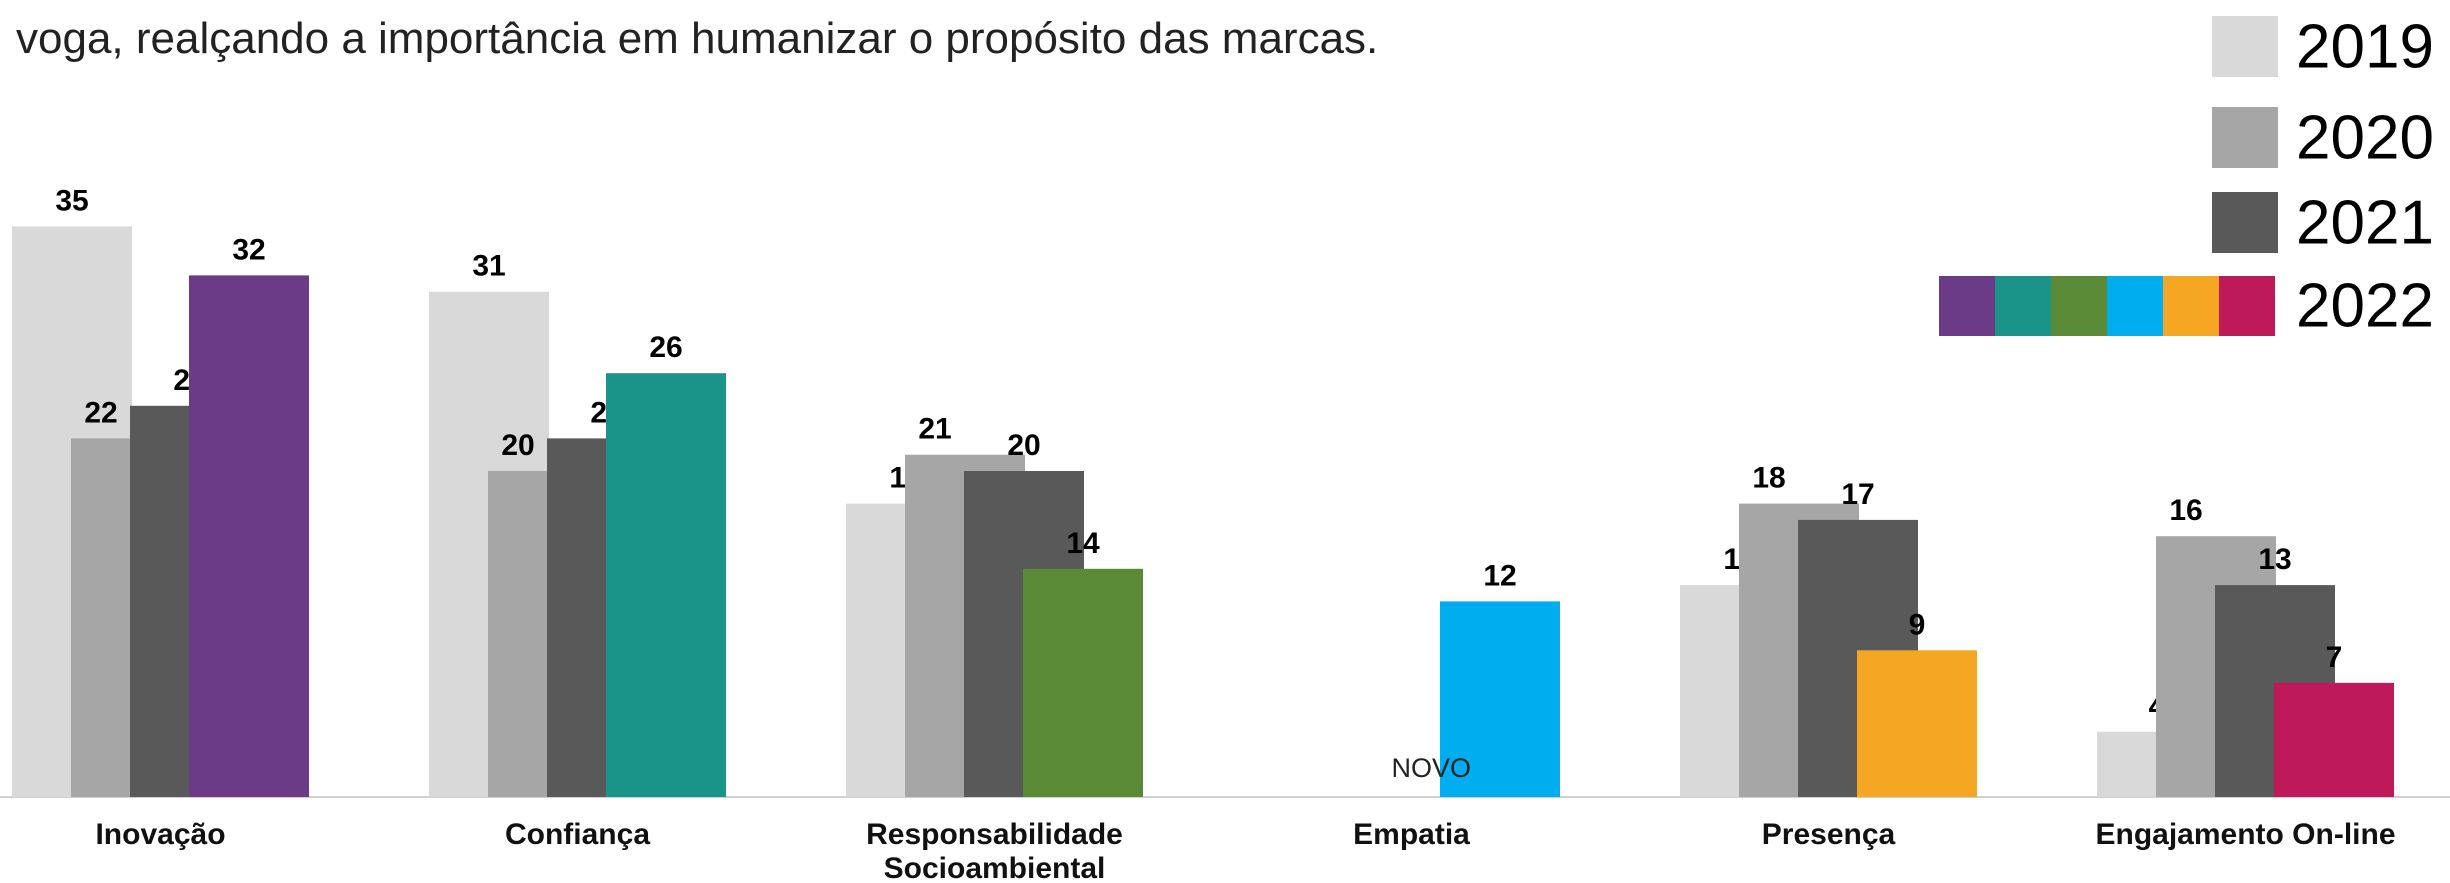  Describe the element at coordinates (1431, 768) in the screenshot. I see `annotation: NOVO` at that location.